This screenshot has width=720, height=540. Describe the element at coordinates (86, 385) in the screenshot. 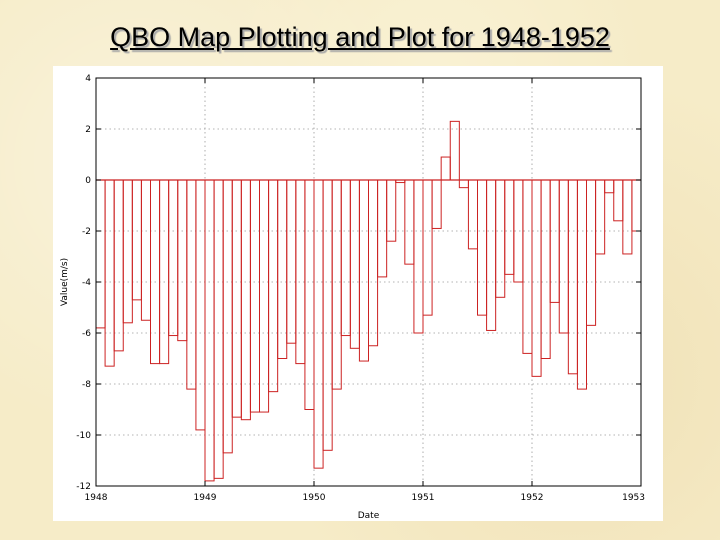

I see `y-tick-label: -8` at that location.